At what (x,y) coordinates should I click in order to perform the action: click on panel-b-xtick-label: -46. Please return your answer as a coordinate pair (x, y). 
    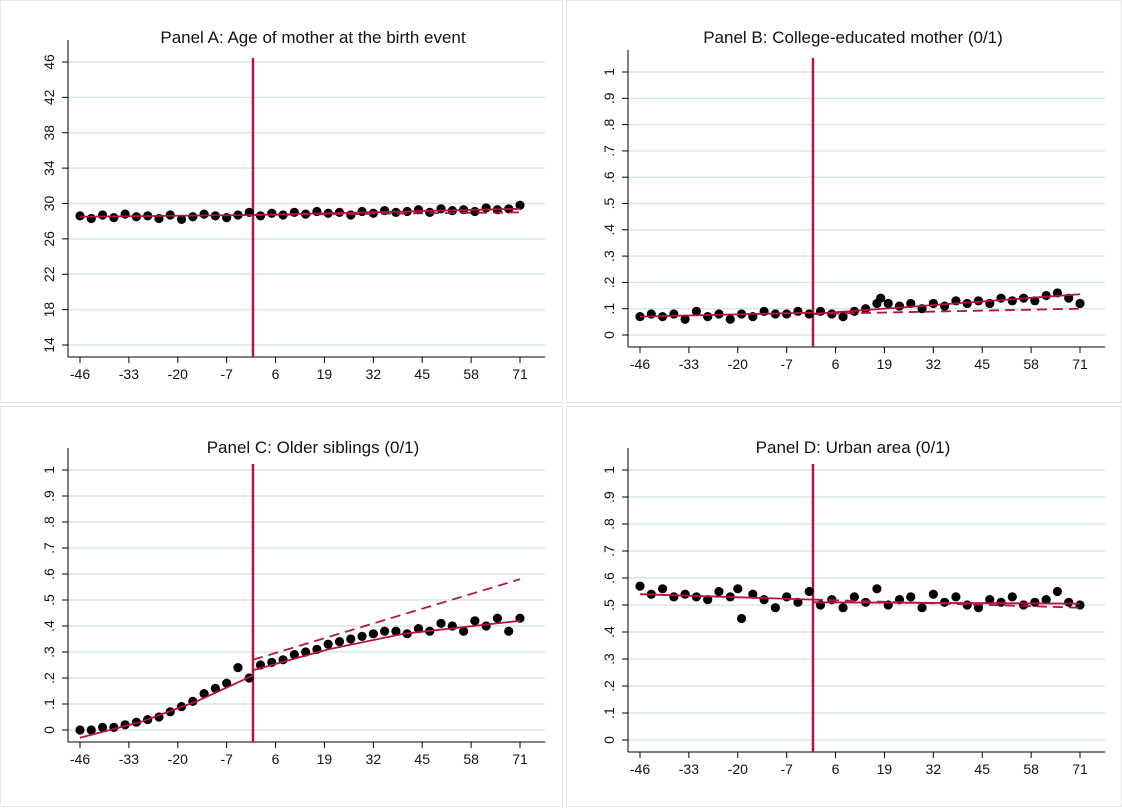
    Looking at the image, I should click on (640, 364).